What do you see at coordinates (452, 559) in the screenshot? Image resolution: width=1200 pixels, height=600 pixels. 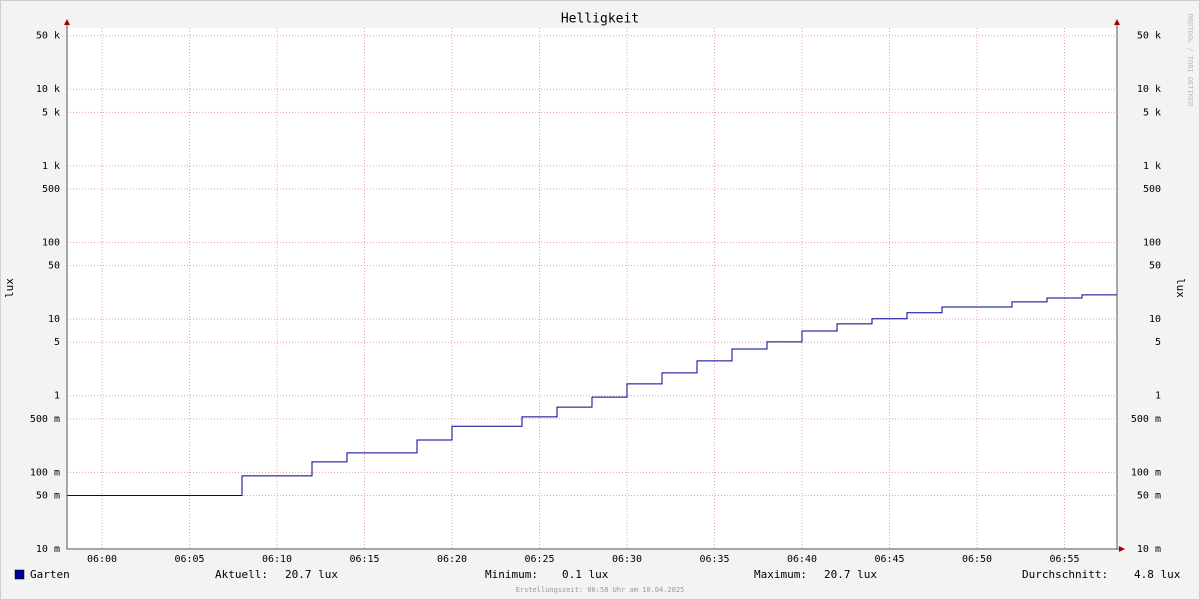 I see `x-tick-label: 06:20` at bounding box center [452, 559].